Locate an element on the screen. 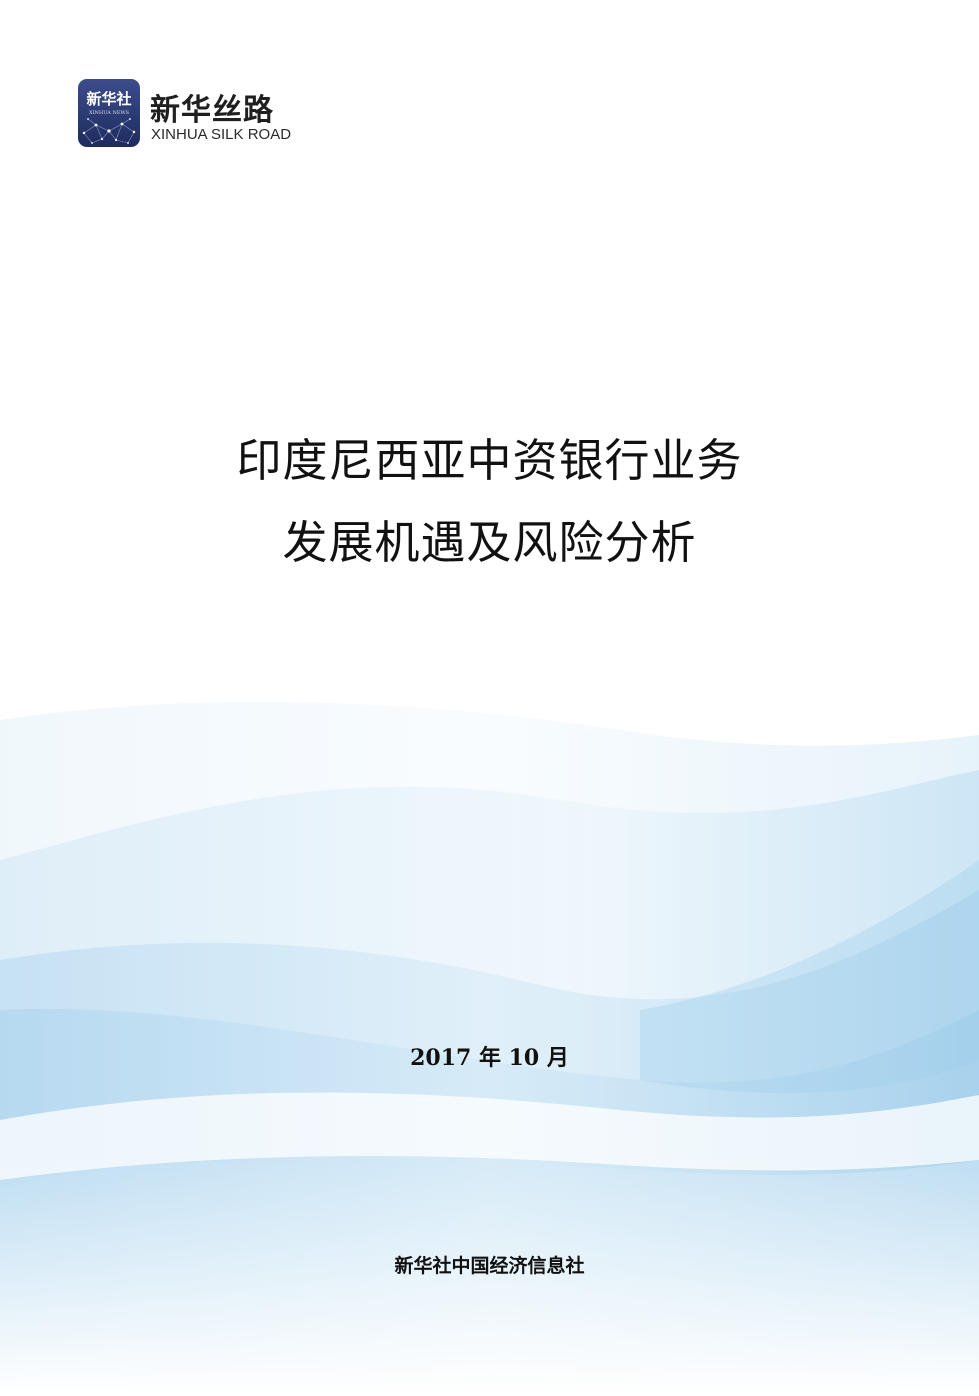 The height and width of the screenshot is (1396, 979). brand-name-english: XINHUA SILK ROAD is located at coordinates (221, 134).